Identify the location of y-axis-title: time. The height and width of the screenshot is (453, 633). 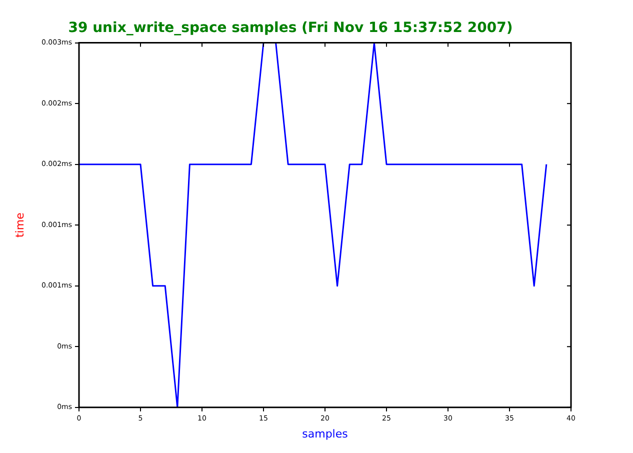
(19, 225).